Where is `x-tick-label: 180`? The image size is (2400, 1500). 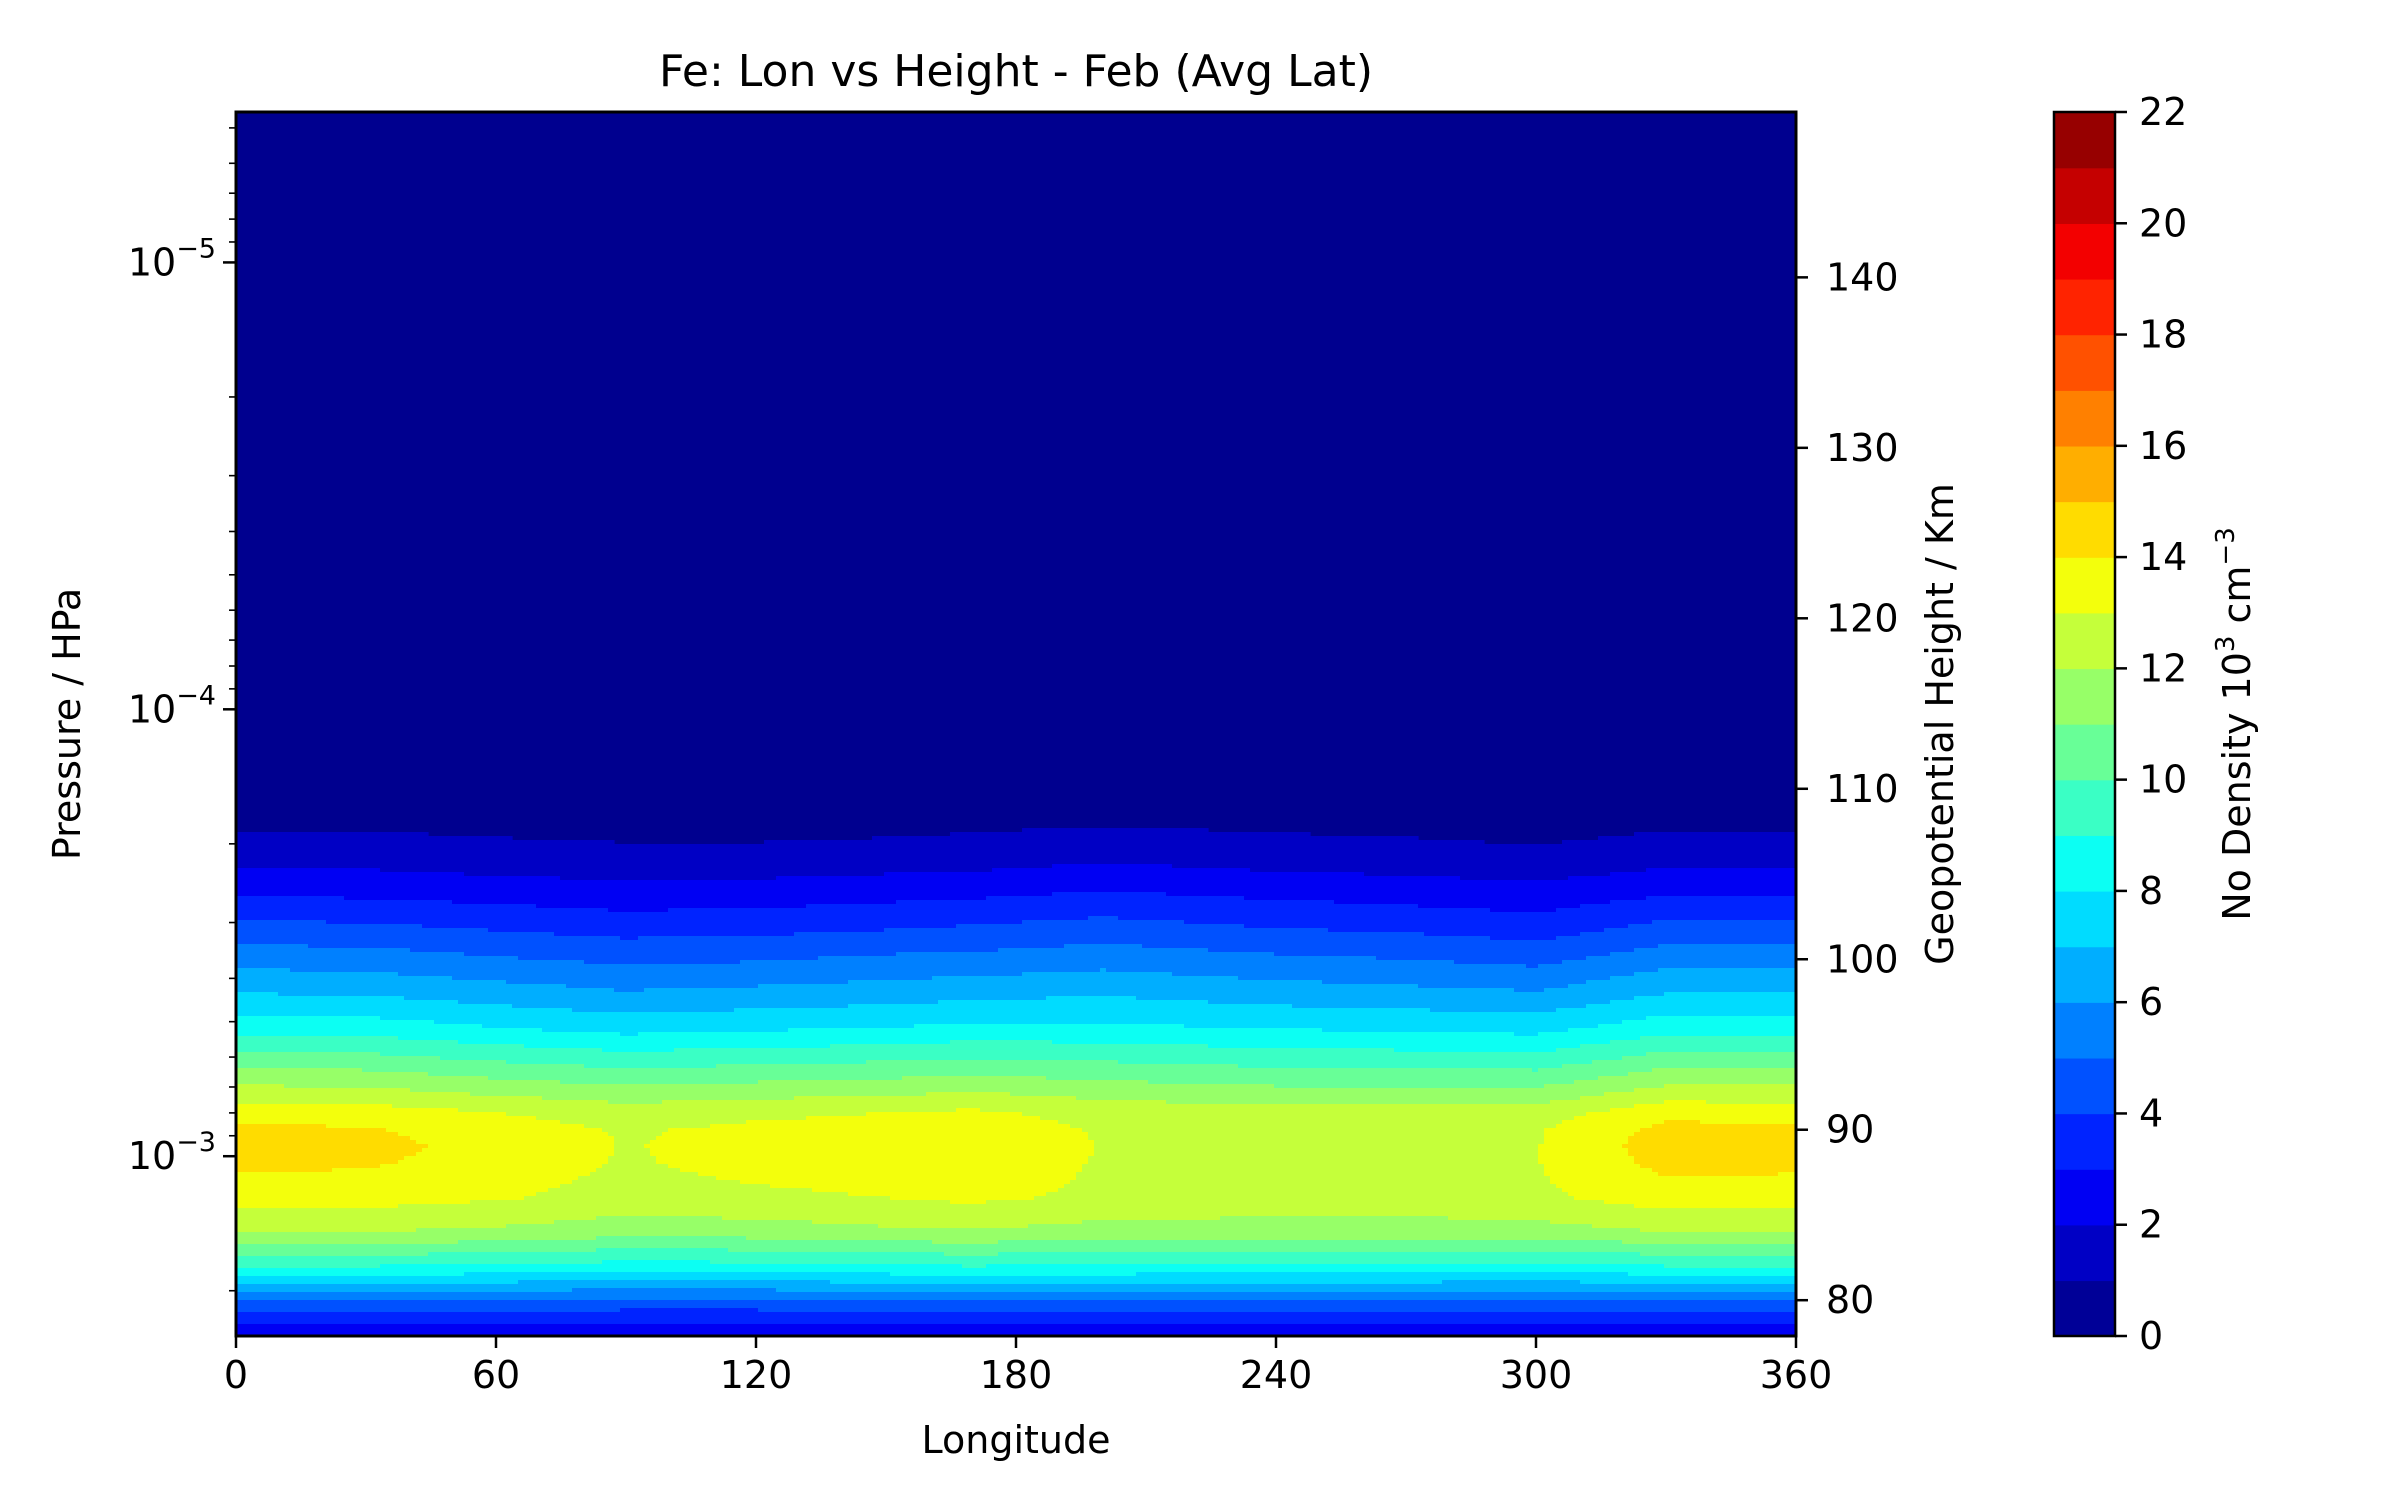
x-tick-label: 180 is located at coordinates (1016, 1375).